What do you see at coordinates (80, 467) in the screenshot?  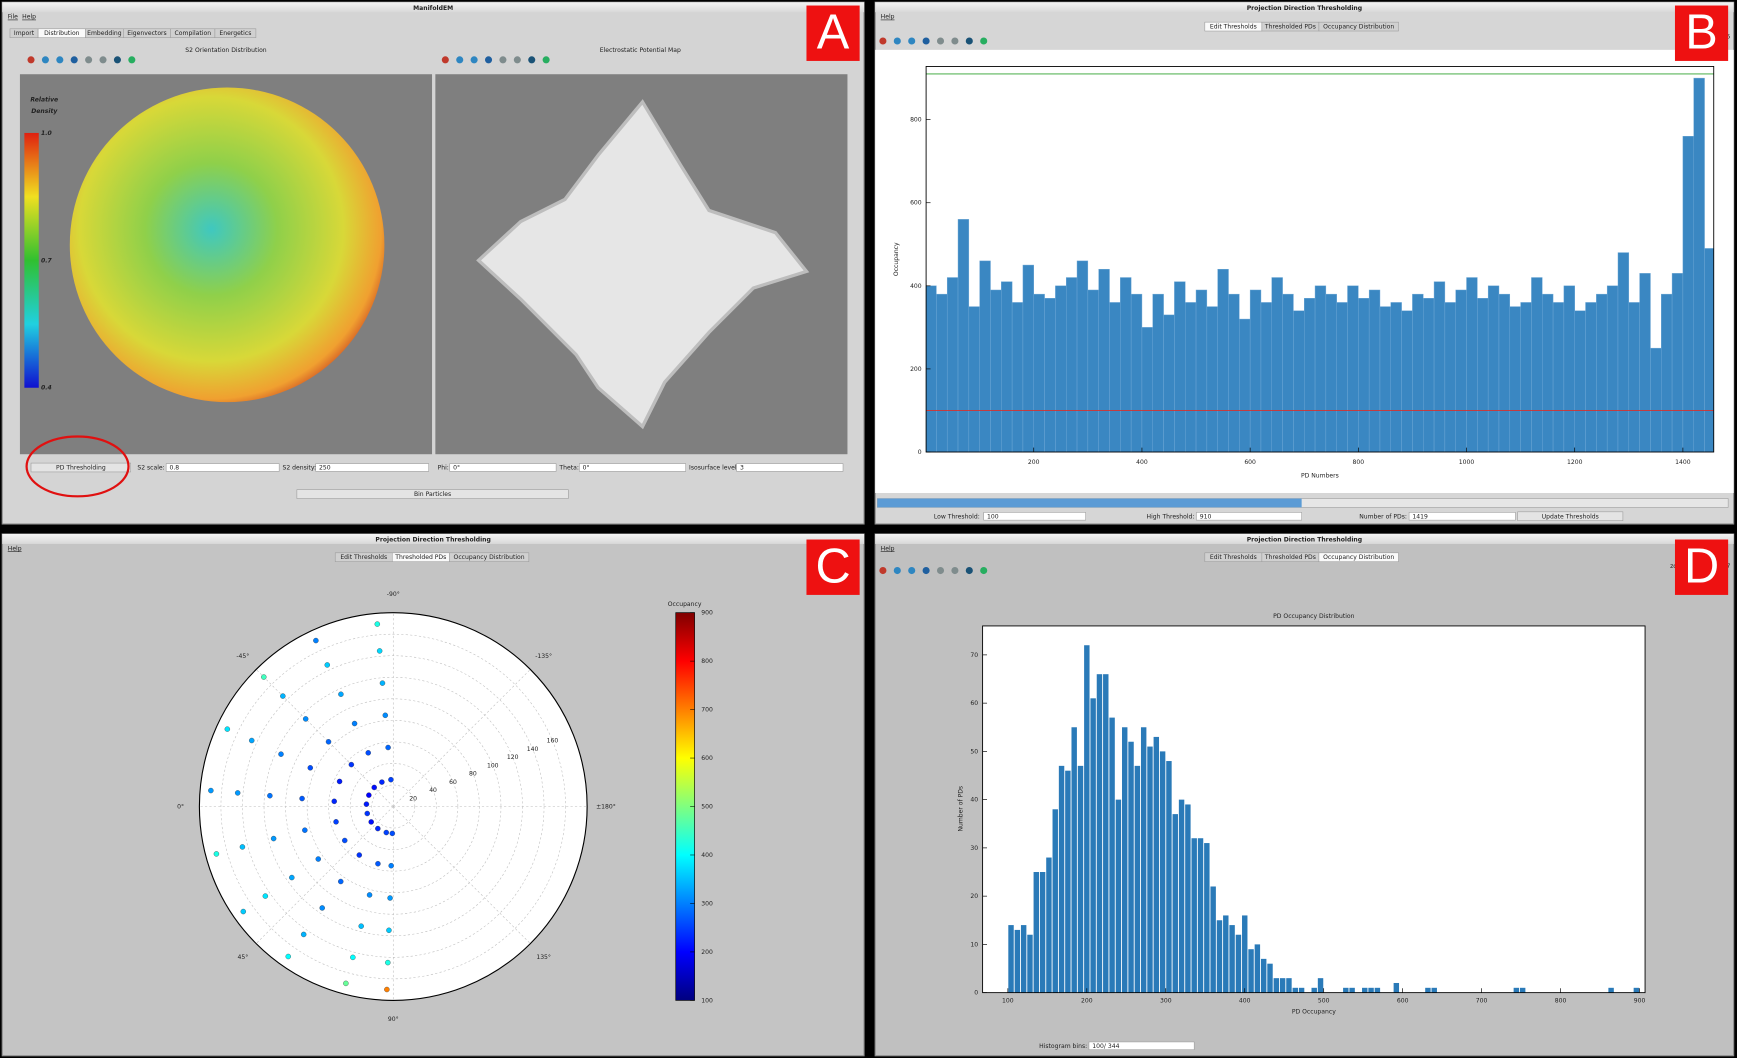 I see `pd-thresholding-button-box` at bounding box center [80, 467].